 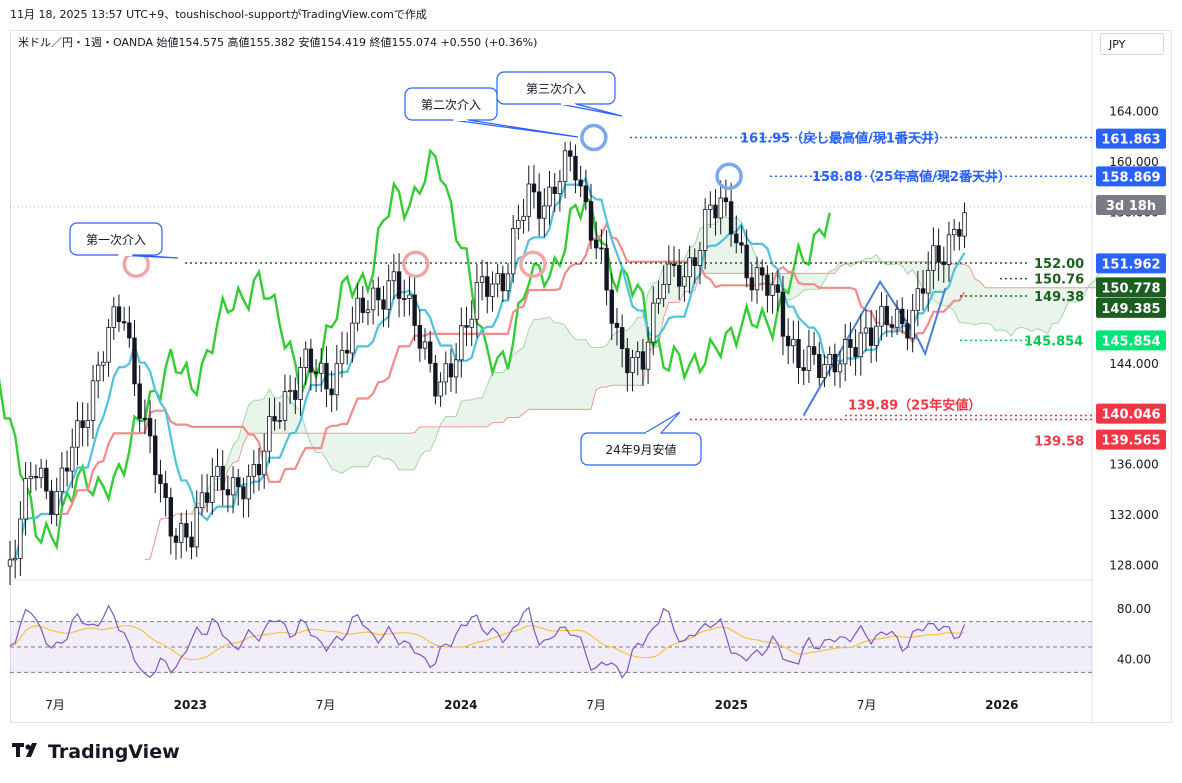 What do you see at coordinates (914, 406) in the screenshot?
I see `level-label: 139.89（25年安値）` at bounding box center [914, 406].